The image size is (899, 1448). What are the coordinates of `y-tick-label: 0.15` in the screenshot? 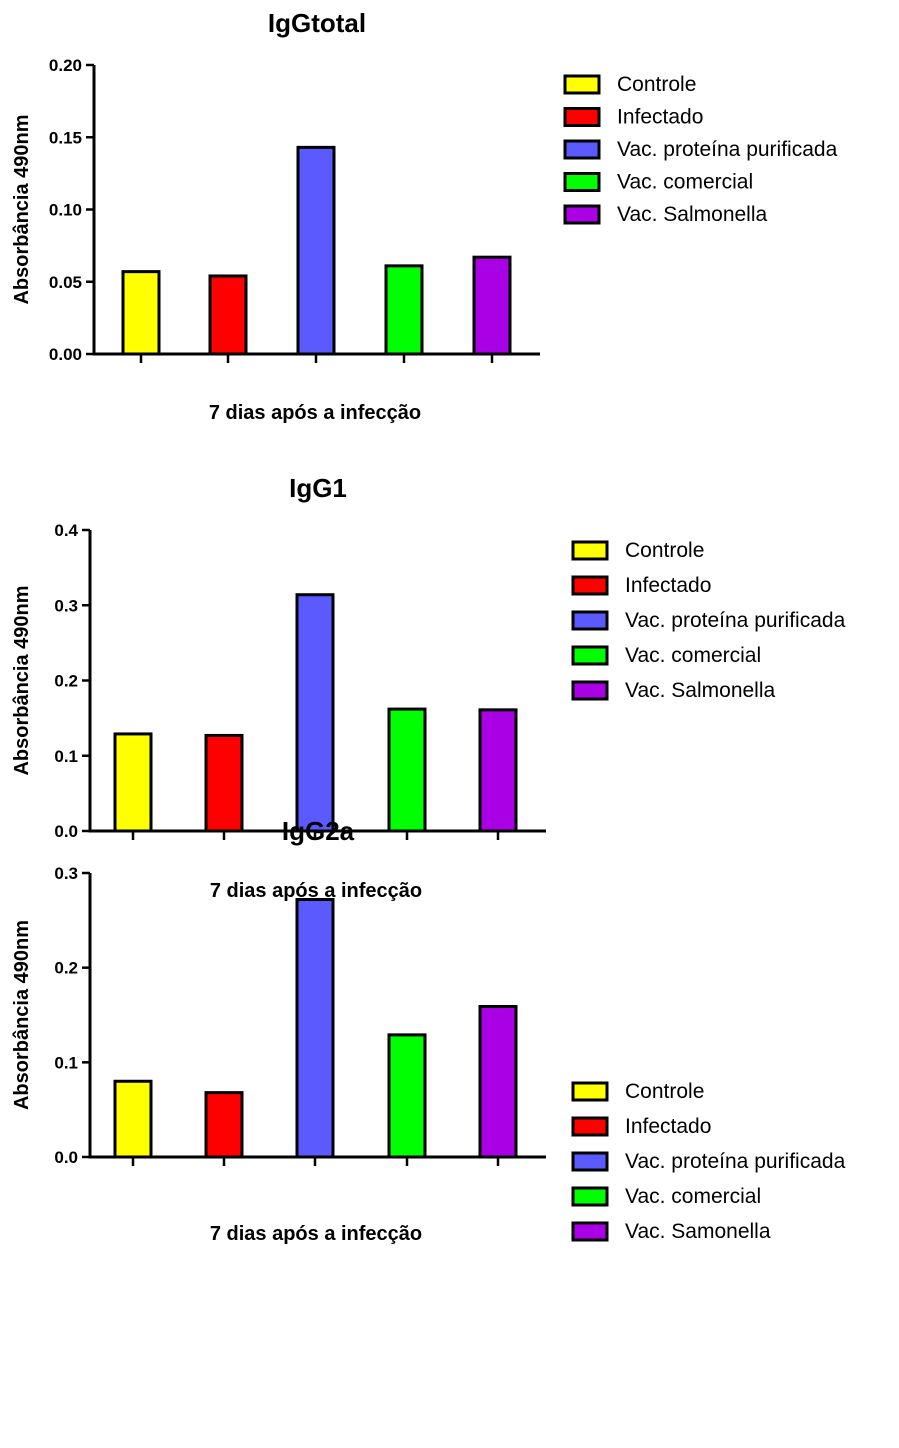 It's located at (65, 137).